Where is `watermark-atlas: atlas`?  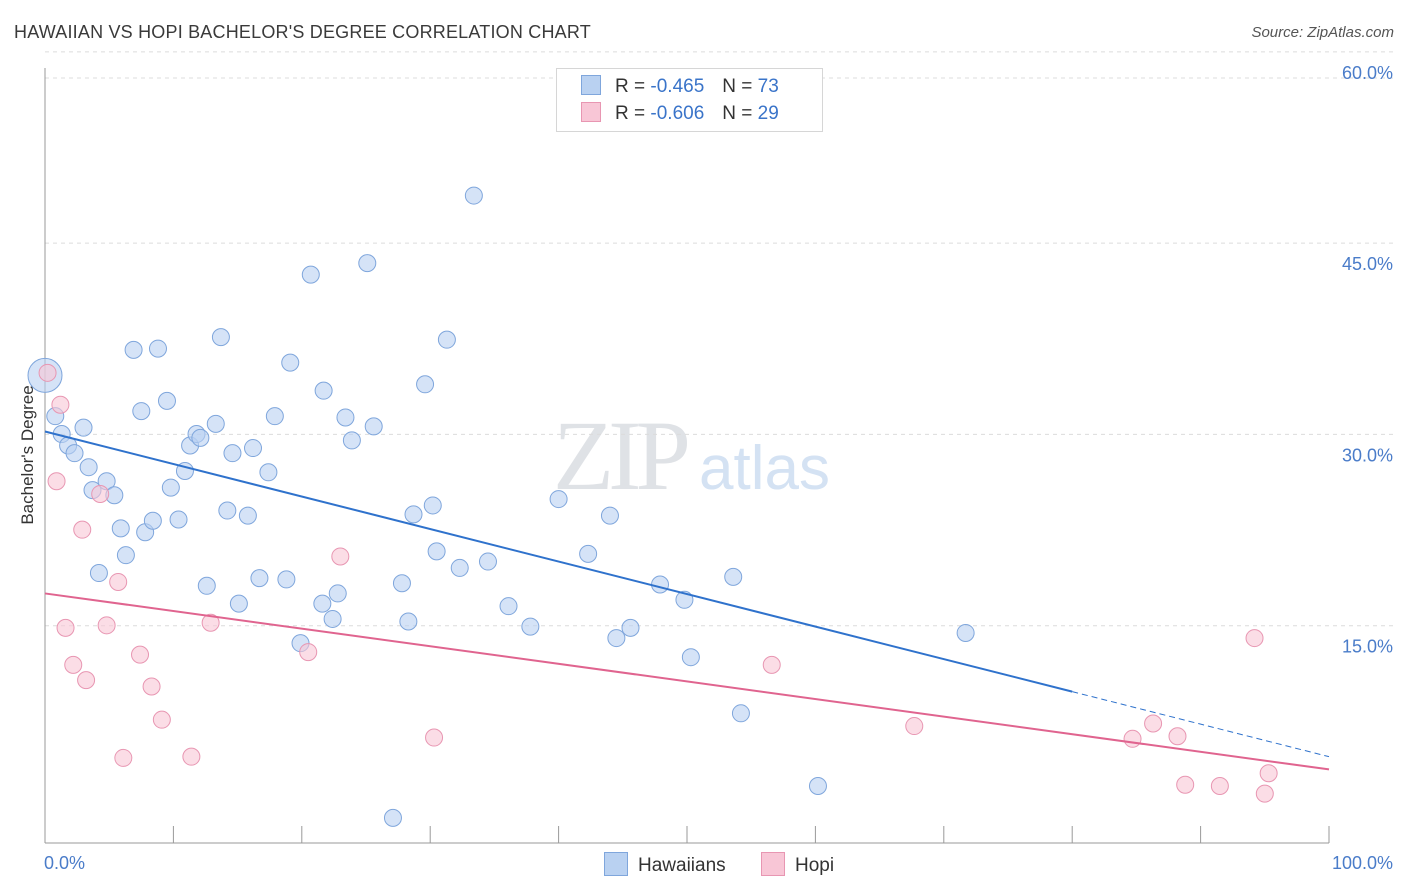
watermark-atlas: atlas is located at coordinates (764, 468).